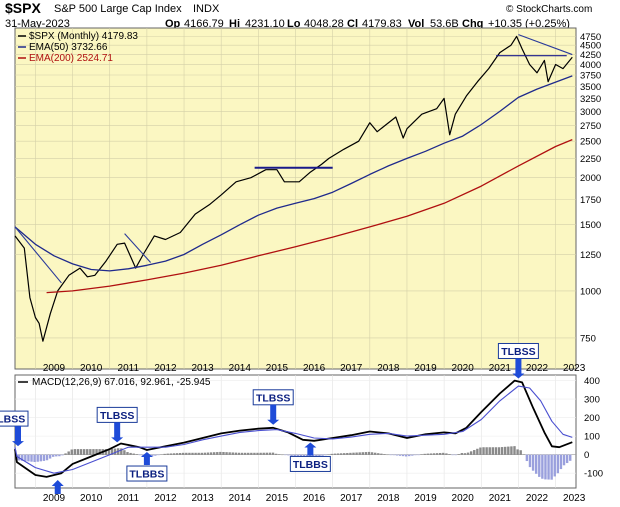 The image size is (620, 507). Describe the element at coordinates (204, 24) in the screenshot. I see `open-value: 4166.79` at that location.